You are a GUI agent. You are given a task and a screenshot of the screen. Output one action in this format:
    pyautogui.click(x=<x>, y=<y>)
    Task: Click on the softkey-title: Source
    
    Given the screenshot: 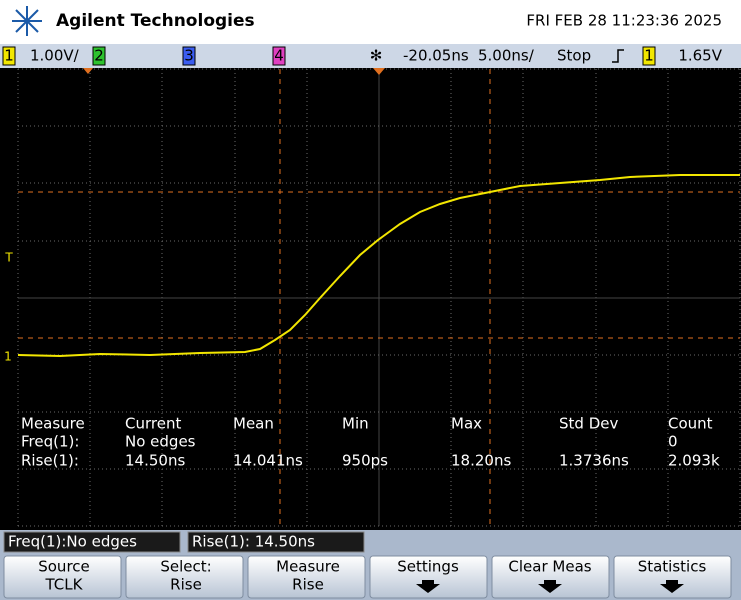 What is the action you would take?
    pyautogui.click(x=64, y=567)
    